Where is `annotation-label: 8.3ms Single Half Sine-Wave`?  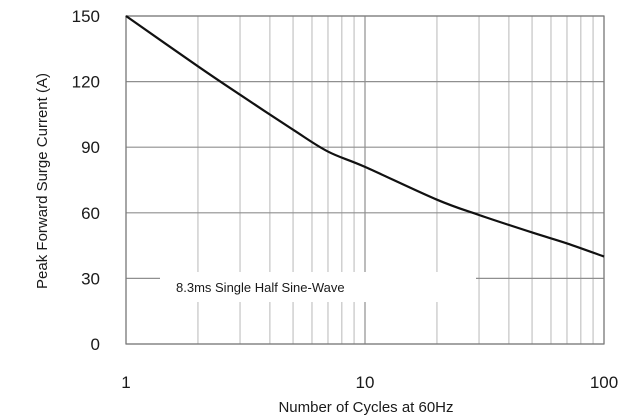 annotation-label: 8.3ms Single Half Sine-Wave is located at coordinates (260, 287).